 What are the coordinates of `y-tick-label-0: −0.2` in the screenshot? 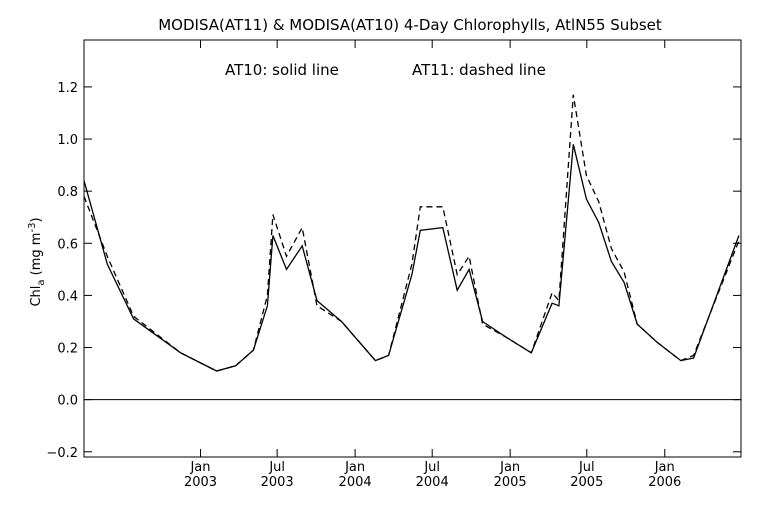 It's located at (62, 453).